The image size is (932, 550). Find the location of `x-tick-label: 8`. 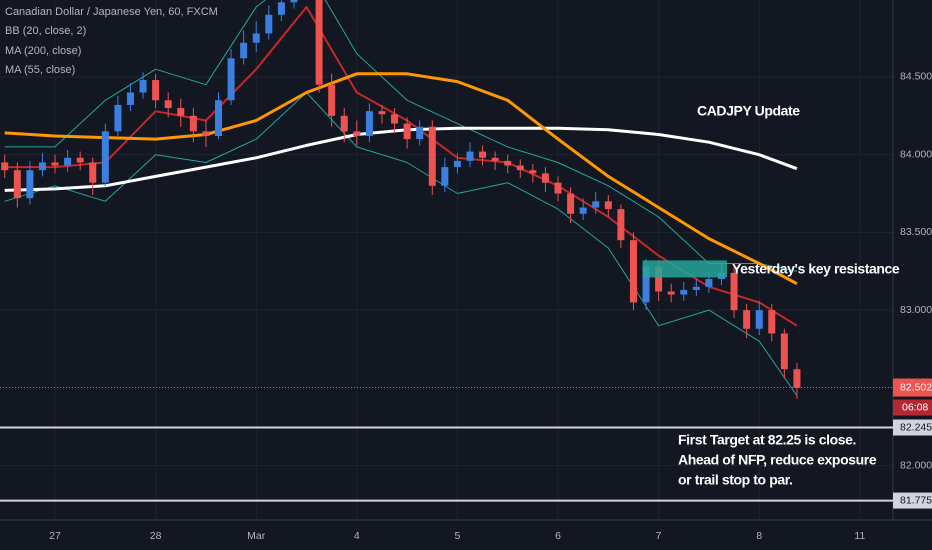

x-tick-label: 8 is located at coordinates (759, 536).